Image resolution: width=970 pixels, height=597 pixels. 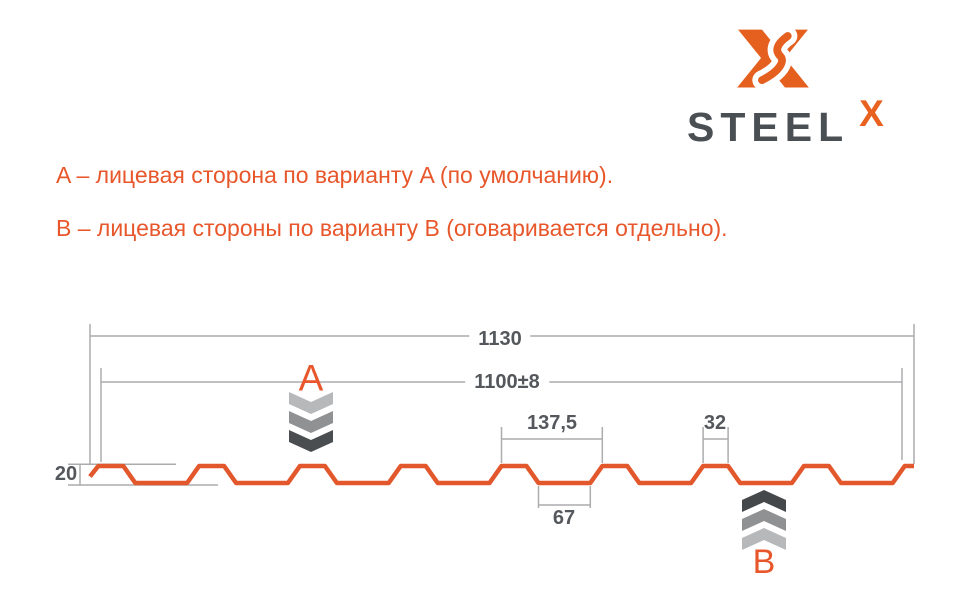 I want to click on variant-b-marker-letter: B, so click(x=764, y=562).